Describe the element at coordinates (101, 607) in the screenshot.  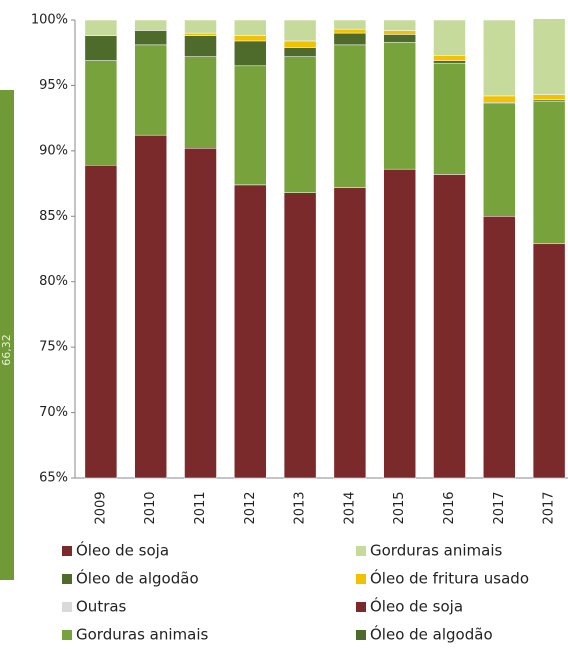
I see `legend-label: Outras` at that location.